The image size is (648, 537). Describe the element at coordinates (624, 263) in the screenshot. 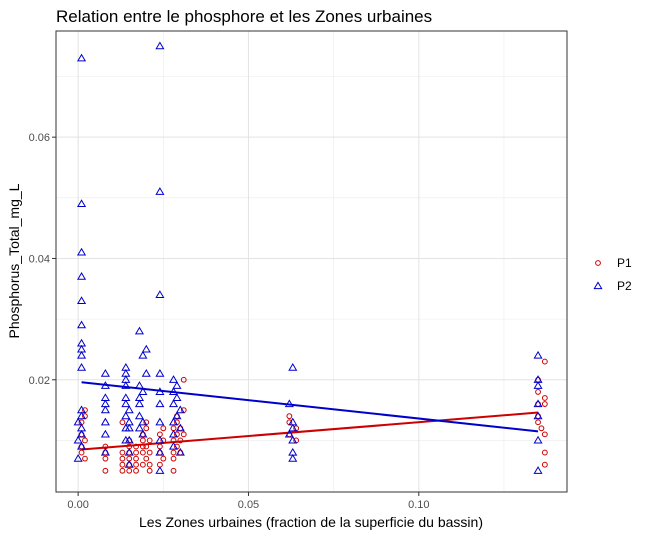

I see `legend-label-p1: P1` at that location.